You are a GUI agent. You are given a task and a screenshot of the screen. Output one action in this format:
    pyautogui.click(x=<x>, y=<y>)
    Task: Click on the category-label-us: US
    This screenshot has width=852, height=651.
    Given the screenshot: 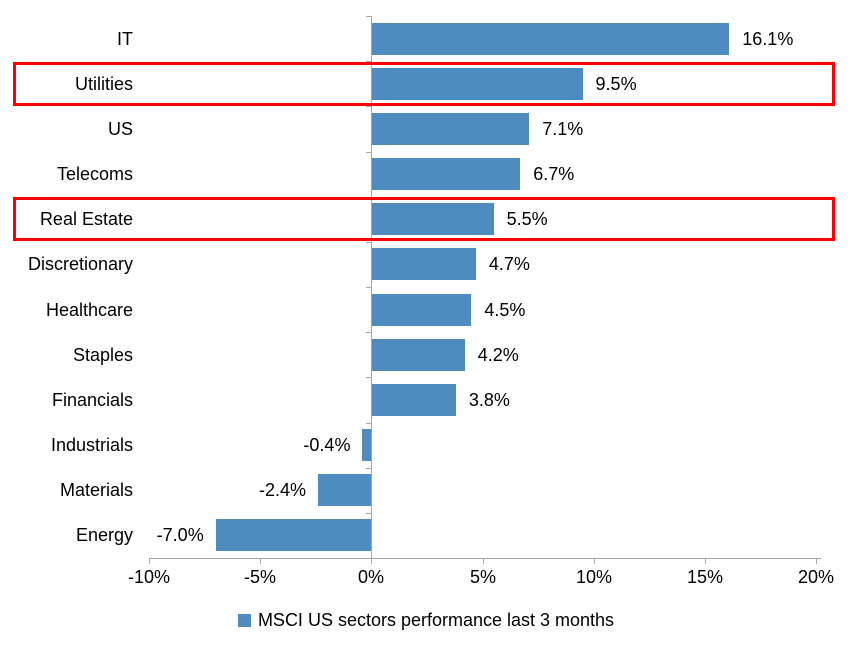 What is the action you would take?
    pyautogui.click(x=120, y=128)
    